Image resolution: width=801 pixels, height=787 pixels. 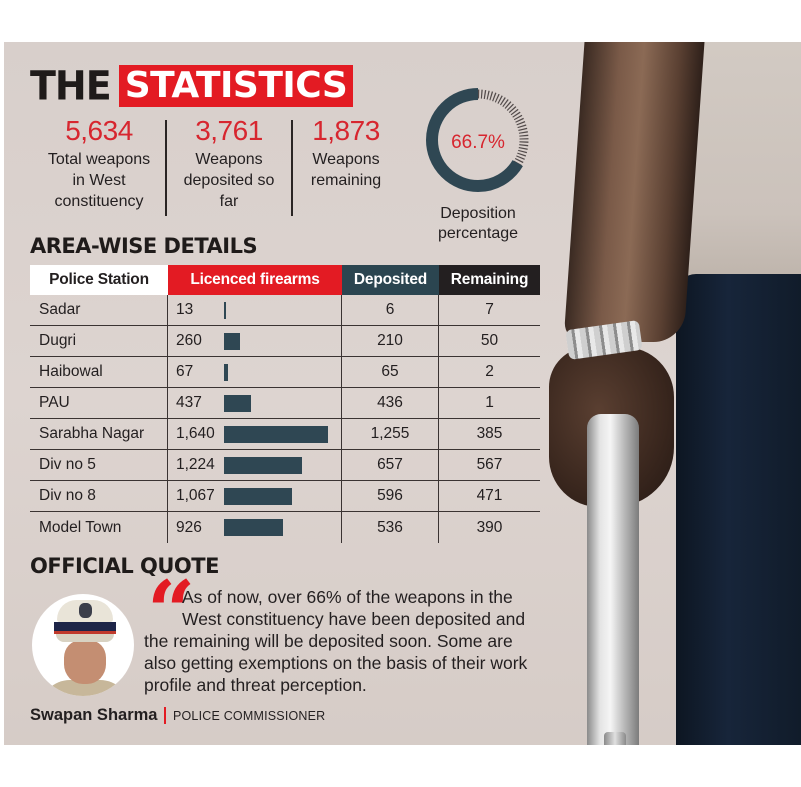 I want to click on page-title: THE STATISTICS, so click(x=192, y=86).